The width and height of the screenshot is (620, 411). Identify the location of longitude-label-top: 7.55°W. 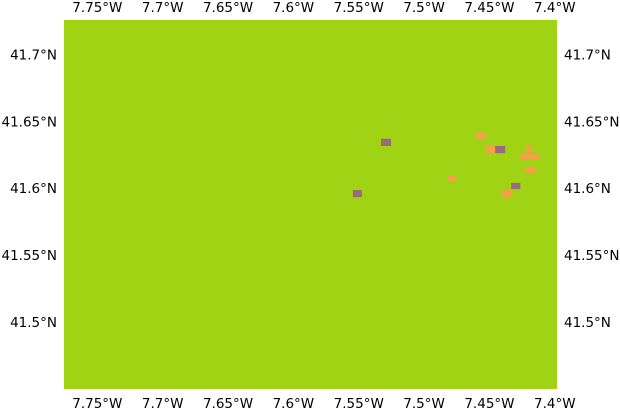
(359, 8).